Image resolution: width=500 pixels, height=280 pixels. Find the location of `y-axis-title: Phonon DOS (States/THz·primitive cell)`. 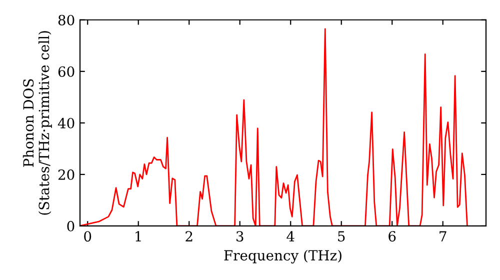

y-axis-title: Phonon DOS (States/THz·primitive cell) is located at coordinates (37, 123).